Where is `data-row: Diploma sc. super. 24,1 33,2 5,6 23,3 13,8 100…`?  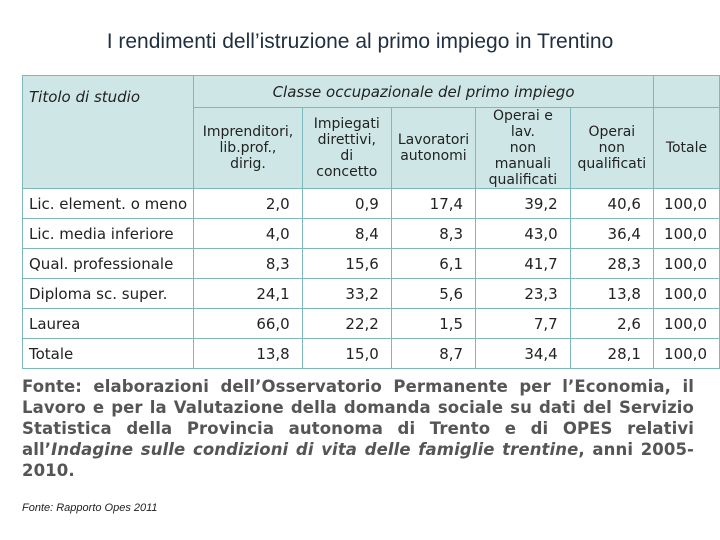 data-row: Diploma sc. super. 24,1 33,2 5,6 23,3 13,8 100… is located at coordinates (370, 293).